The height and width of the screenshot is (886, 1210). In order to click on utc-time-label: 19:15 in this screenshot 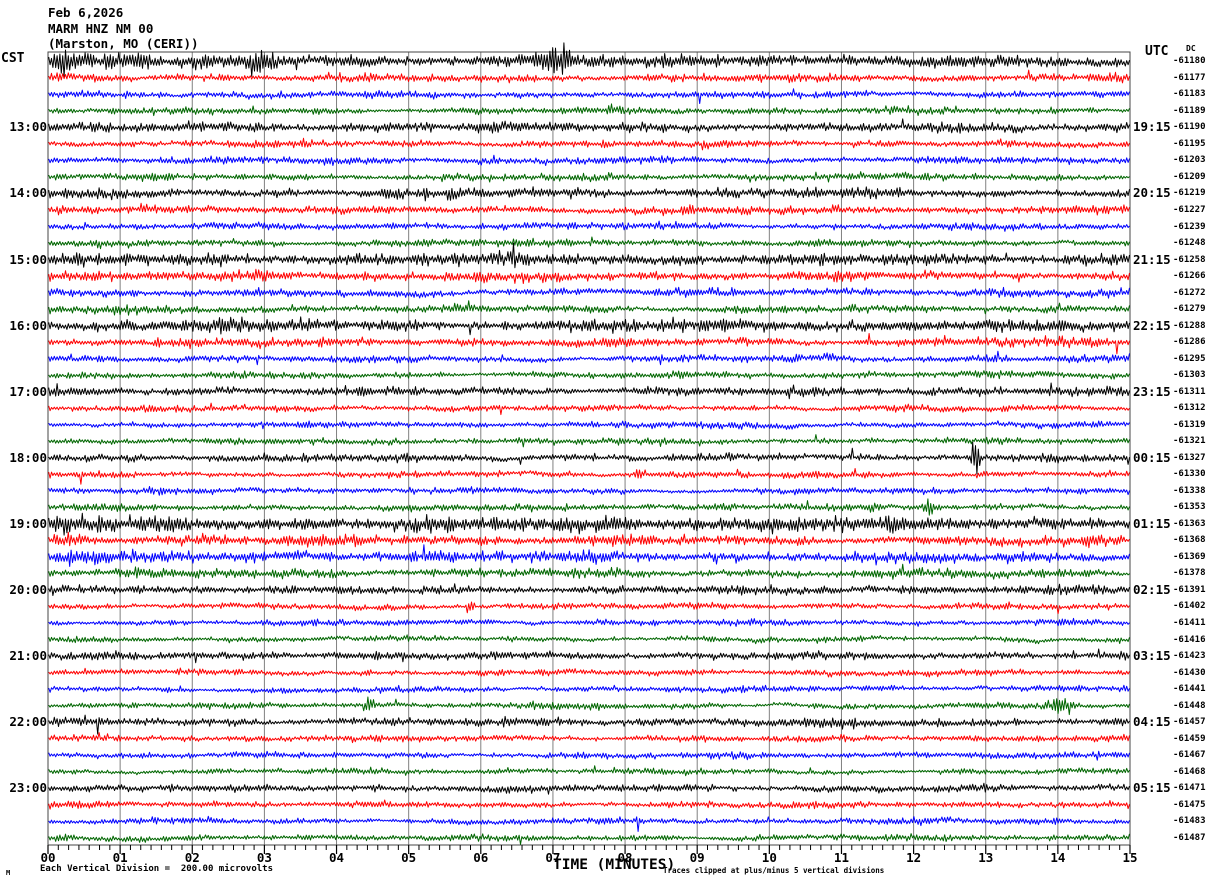, I will do `click(1152, 127)`.